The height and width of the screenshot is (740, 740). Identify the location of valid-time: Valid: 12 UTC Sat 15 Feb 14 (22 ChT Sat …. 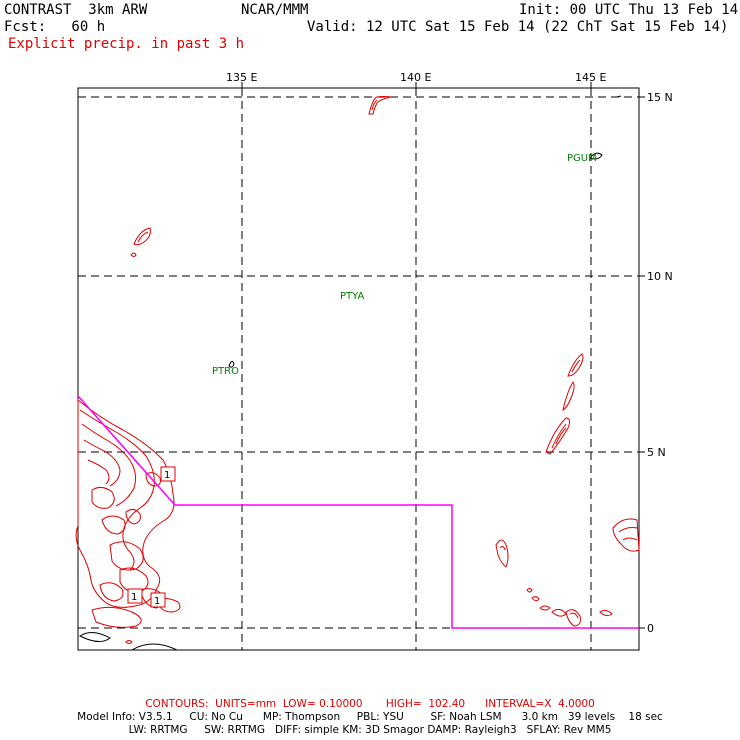
(518, 27).